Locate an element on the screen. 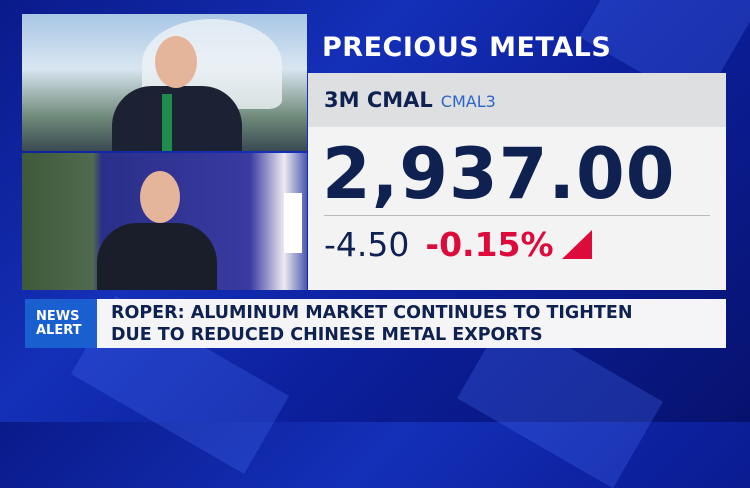 The width and height of the screenshot is (750, 488). quote-header: 3M CMAL CMAL3 is located at coordinates (517, 100).